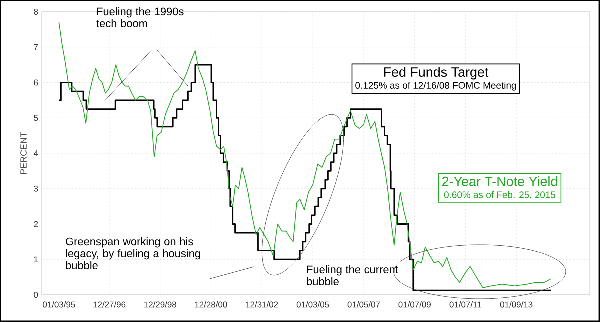 This screenshot has height=322, width=600. I want to click on x-tick-label: 01/07/11, so click(466, 305).